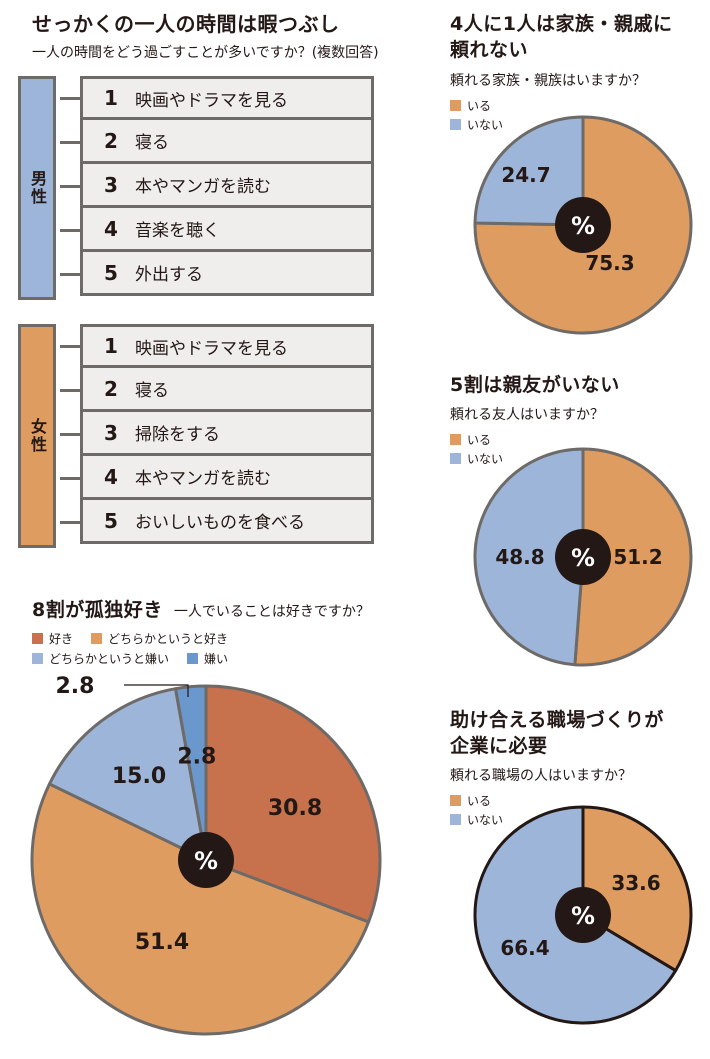 The height and width of the screenshot is (1059, 710). What do you see at coordinates (295, 808) in the screenshot?
I see `data-label: 30.8` at bounding box center [295, 808].